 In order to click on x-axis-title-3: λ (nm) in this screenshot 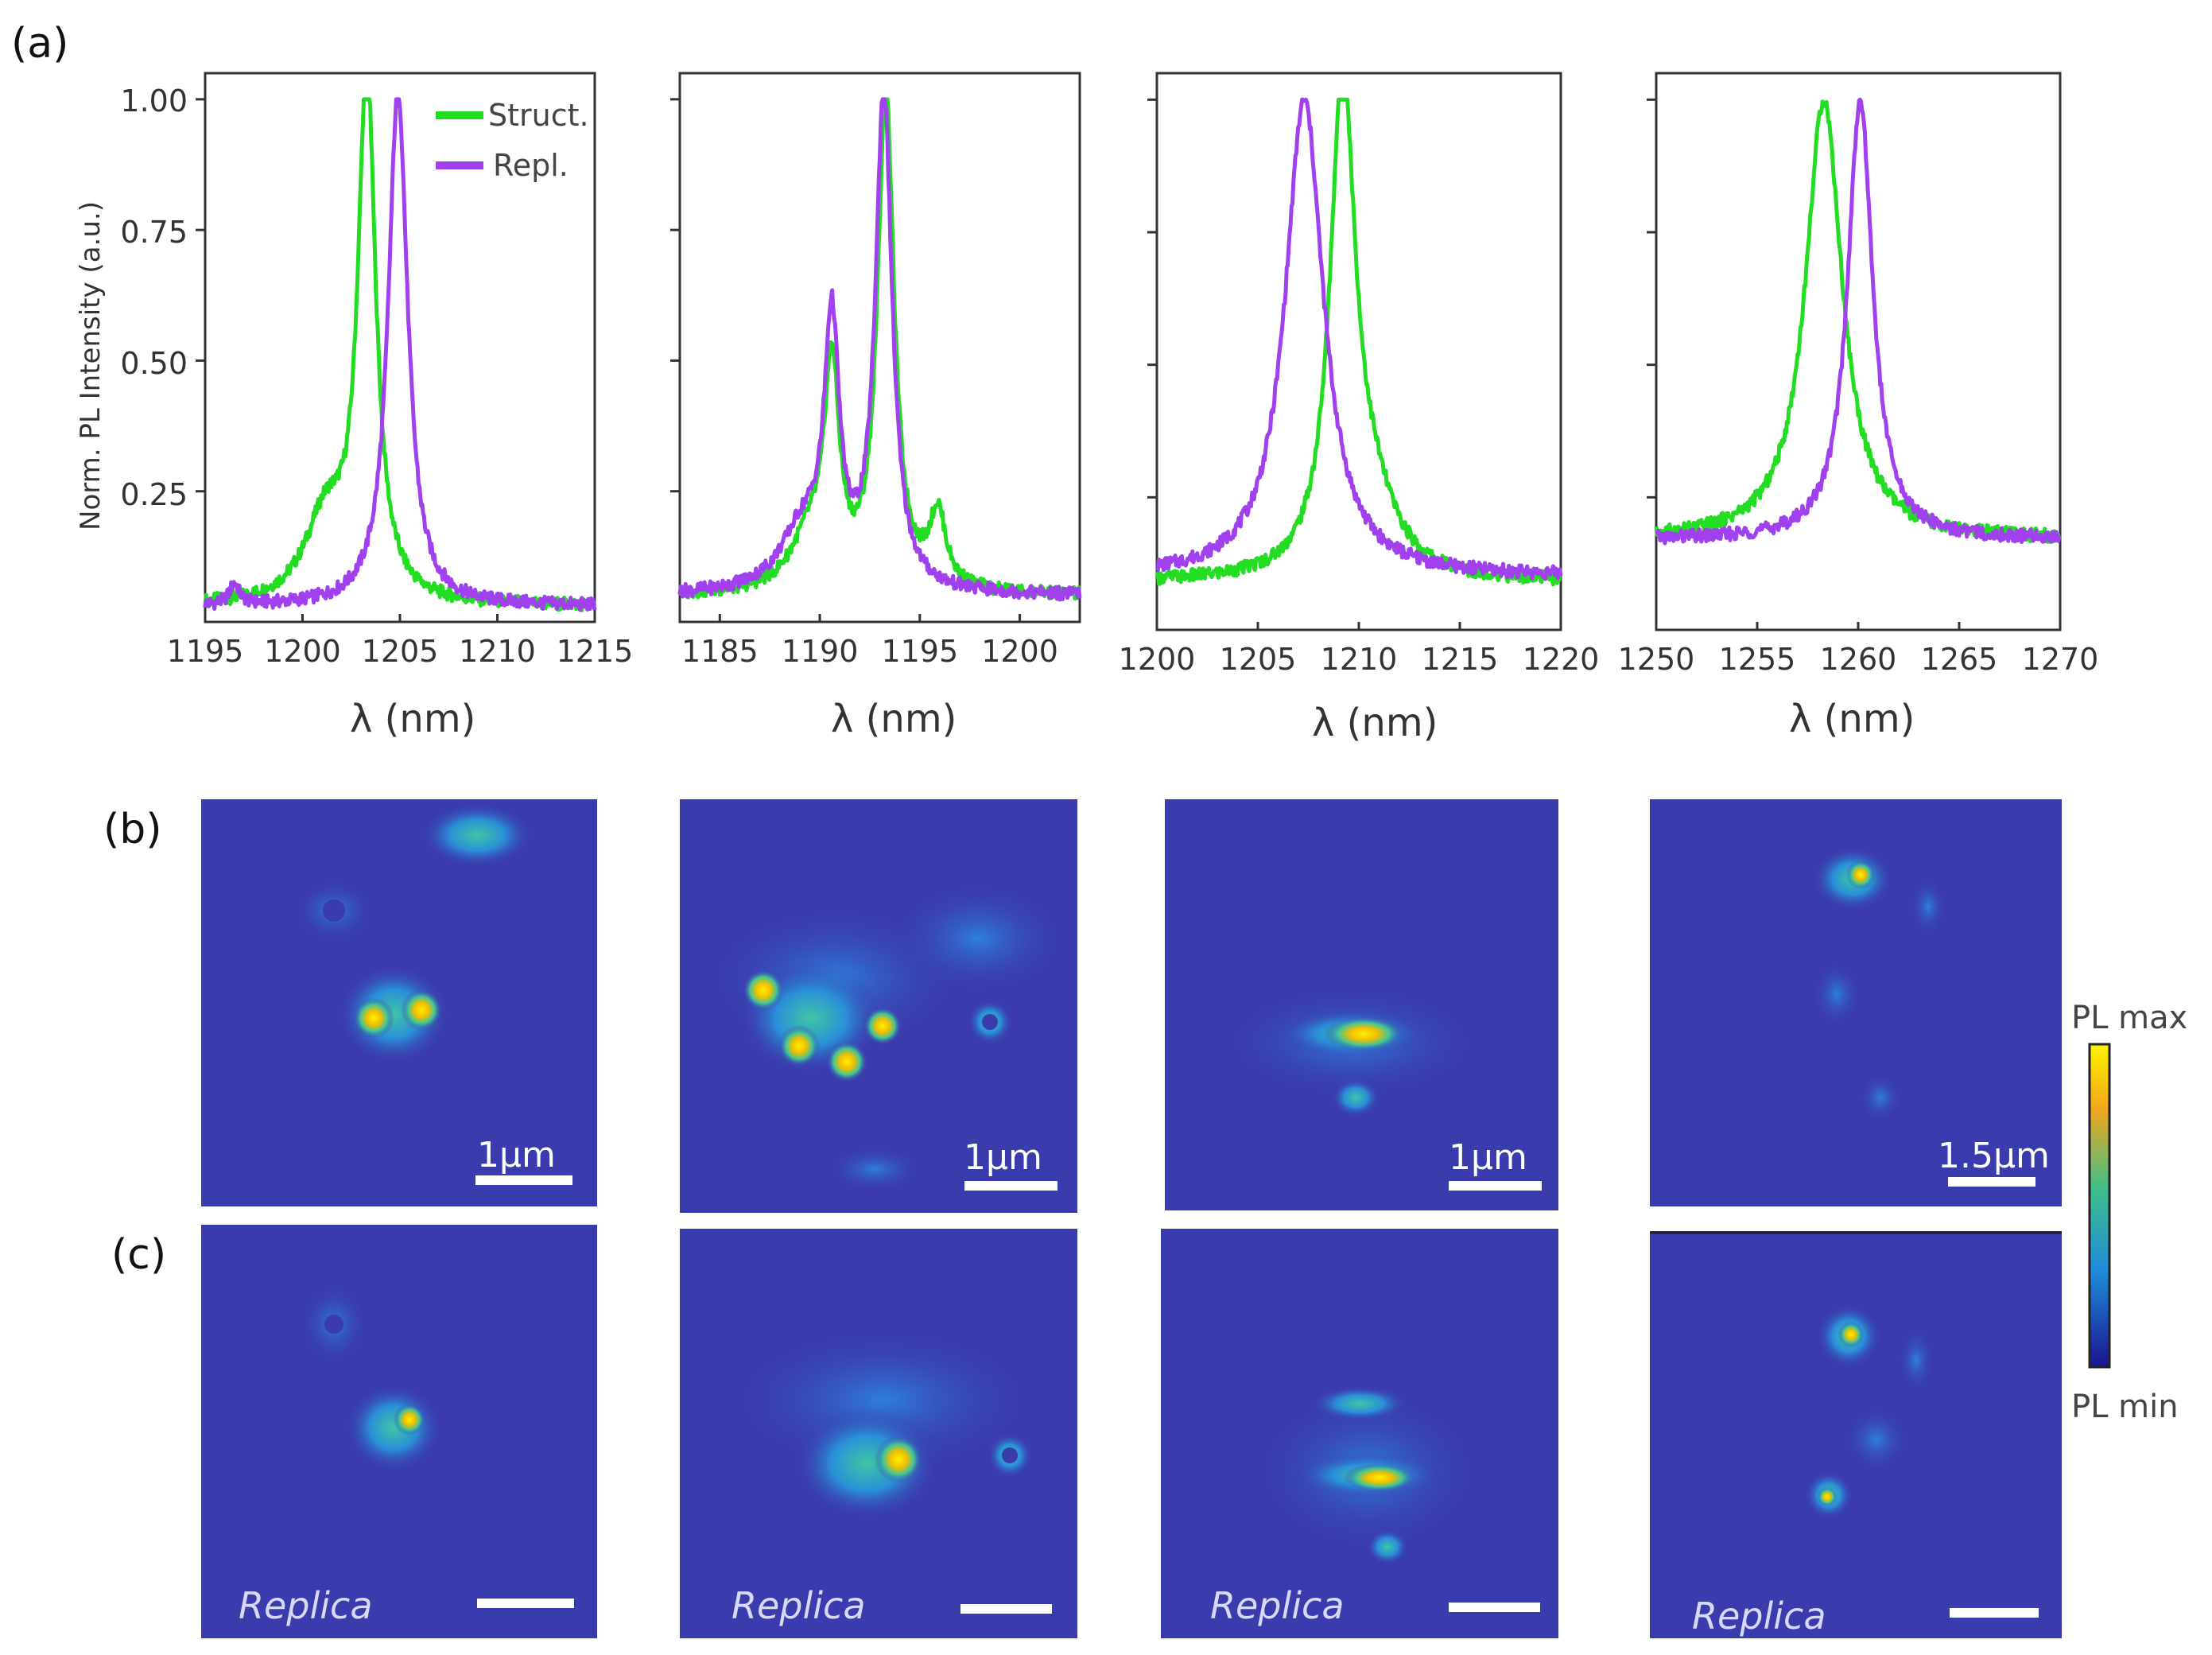, I will do `click(1375, 723)`.